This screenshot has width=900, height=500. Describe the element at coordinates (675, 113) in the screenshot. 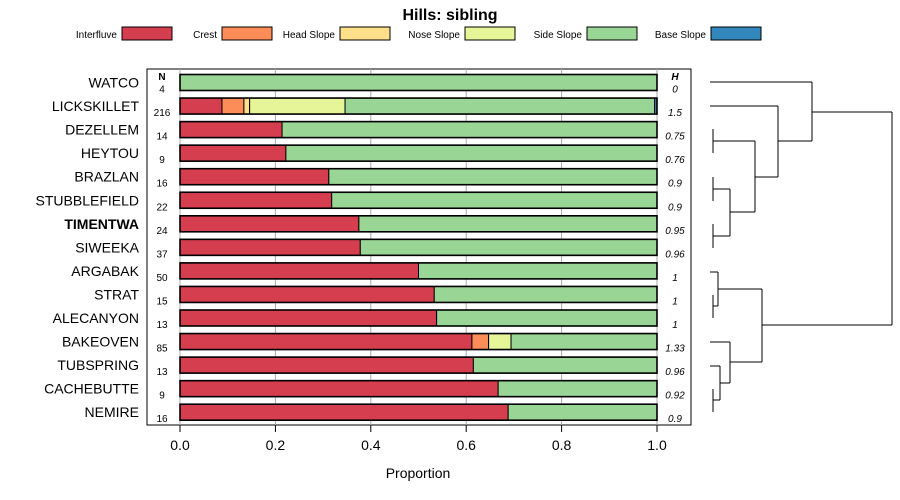

I see `h-value: 1.5` at that location.